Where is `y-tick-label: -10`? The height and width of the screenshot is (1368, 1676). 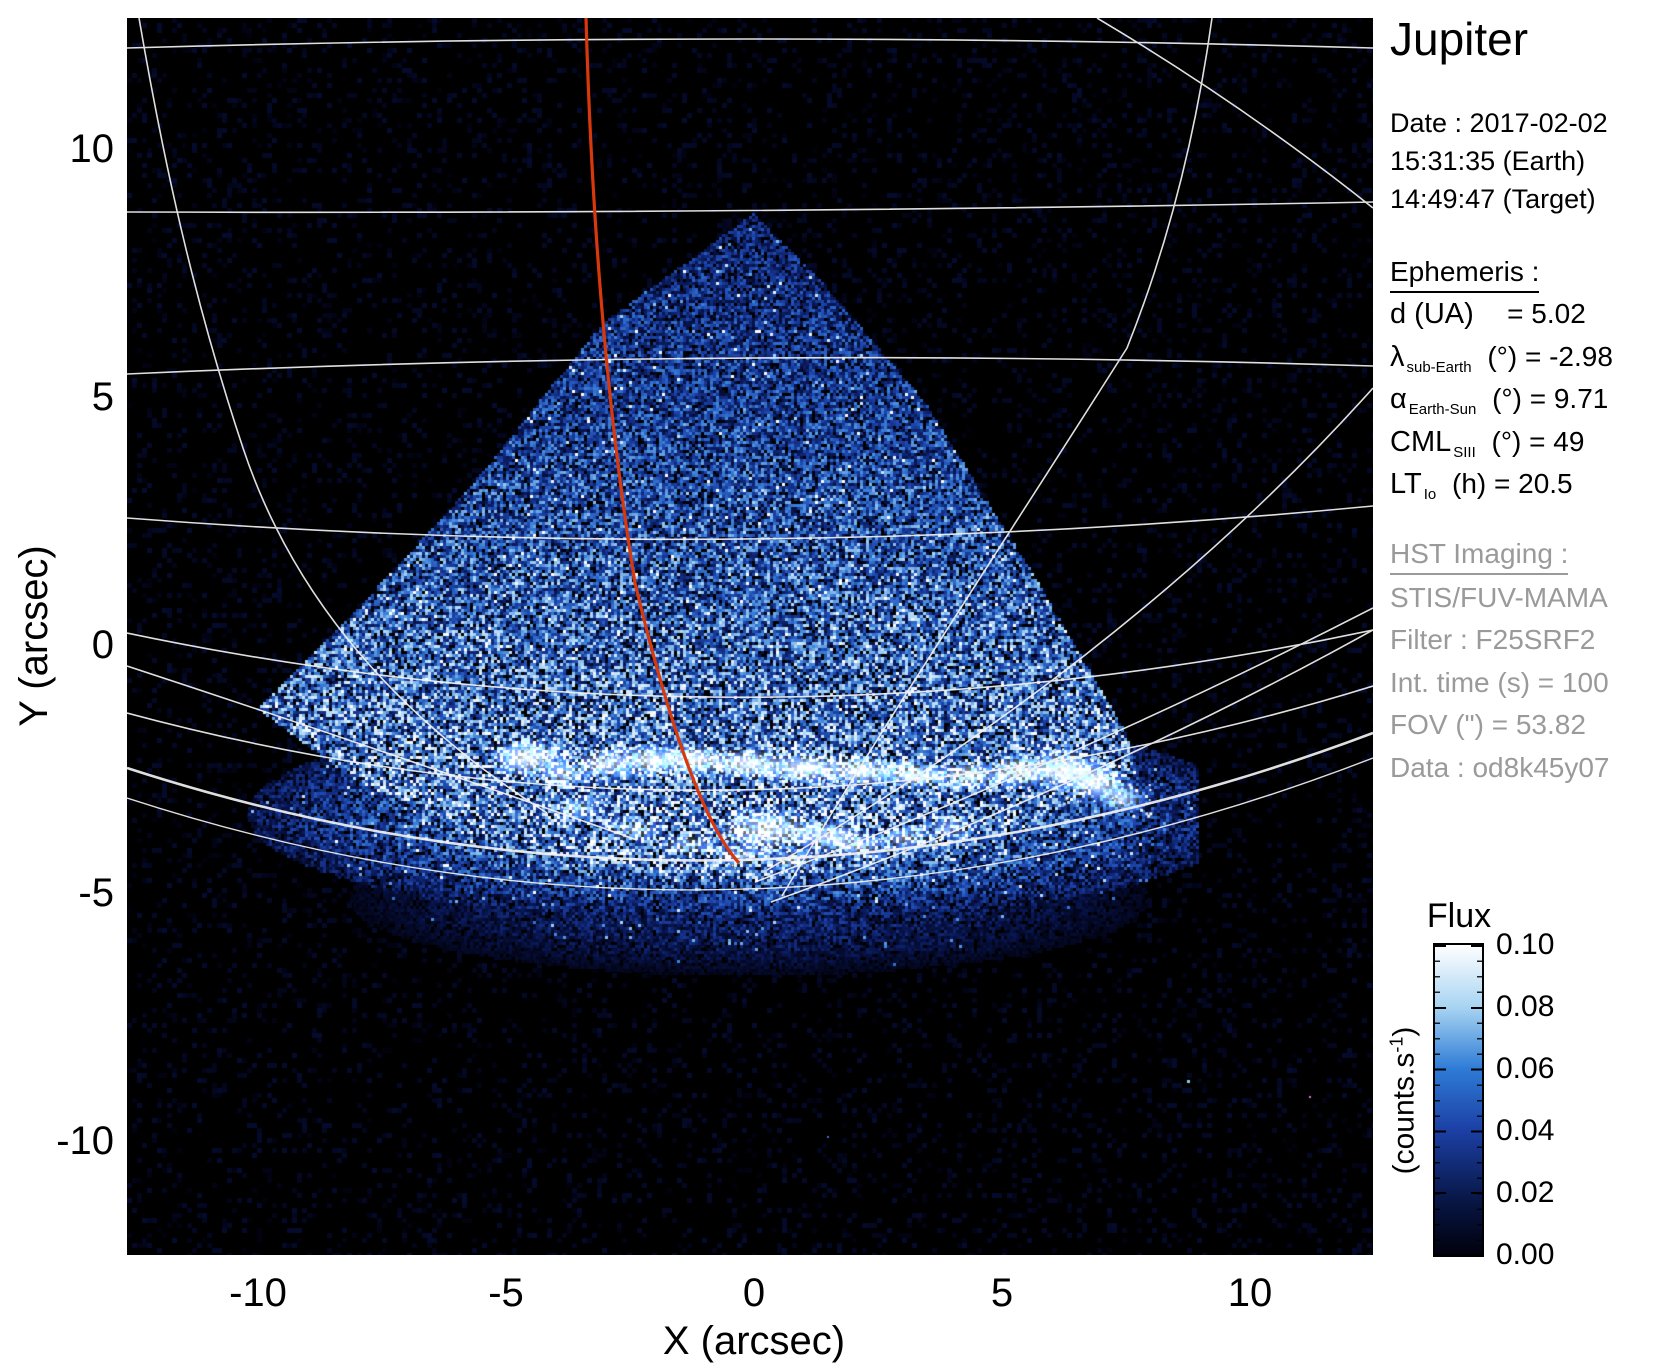 y-tick-label: -10 is located at coordinates (85, 1141).